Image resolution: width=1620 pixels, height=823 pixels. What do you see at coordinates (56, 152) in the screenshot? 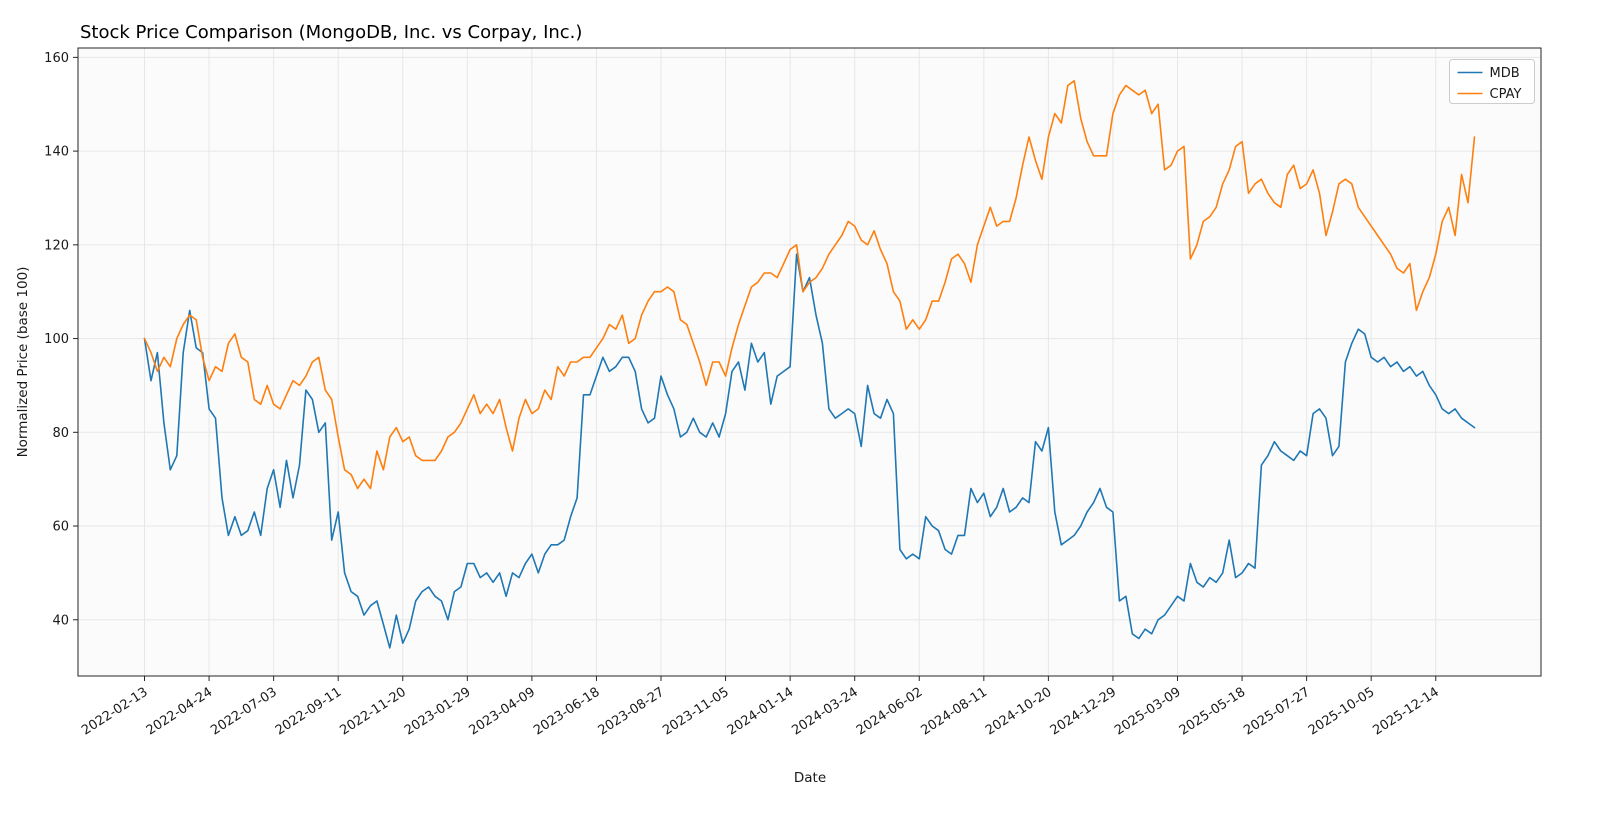
I see `y-tick-label: 140` at bounding box center [56, 152].